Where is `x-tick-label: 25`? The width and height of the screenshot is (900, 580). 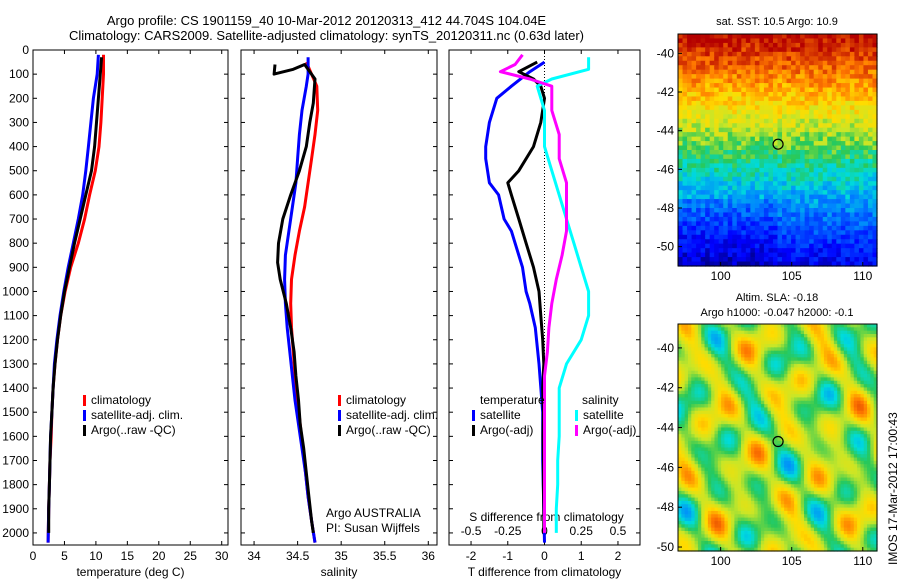 x-tick-label: 25 is located at coordinates (191, 556).